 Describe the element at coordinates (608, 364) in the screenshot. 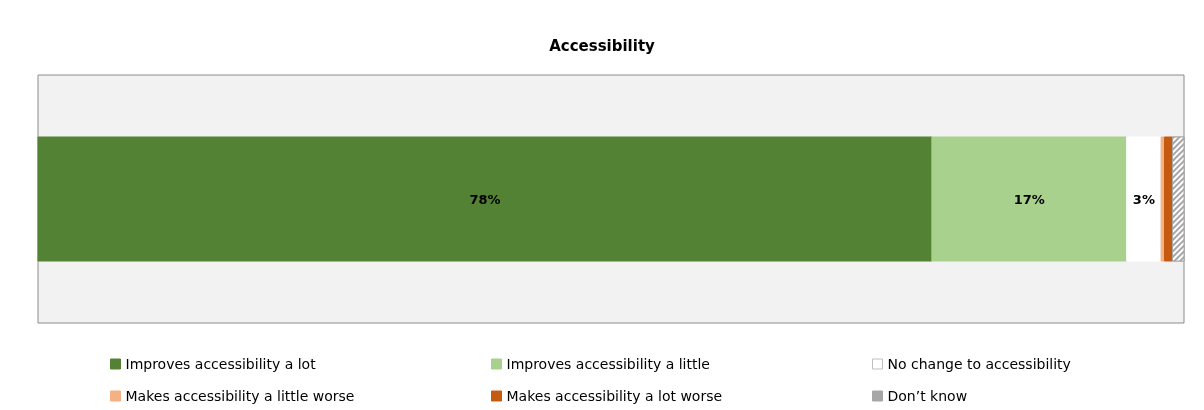

I see `legend-label: Improves accessibility a little` at that location.